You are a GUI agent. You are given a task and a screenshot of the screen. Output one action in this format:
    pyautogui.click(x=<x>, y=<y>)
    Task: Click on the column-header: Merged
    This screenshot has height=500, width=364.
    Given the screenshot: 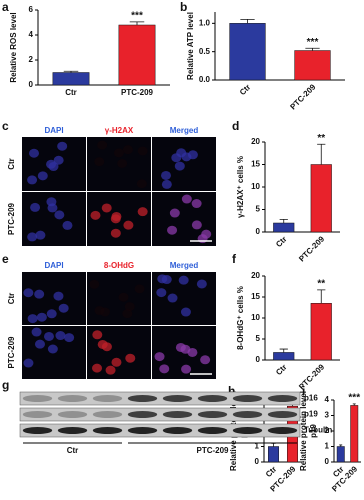 What is the action you would take?
    pyautogui.click(x=184, y=265)
    